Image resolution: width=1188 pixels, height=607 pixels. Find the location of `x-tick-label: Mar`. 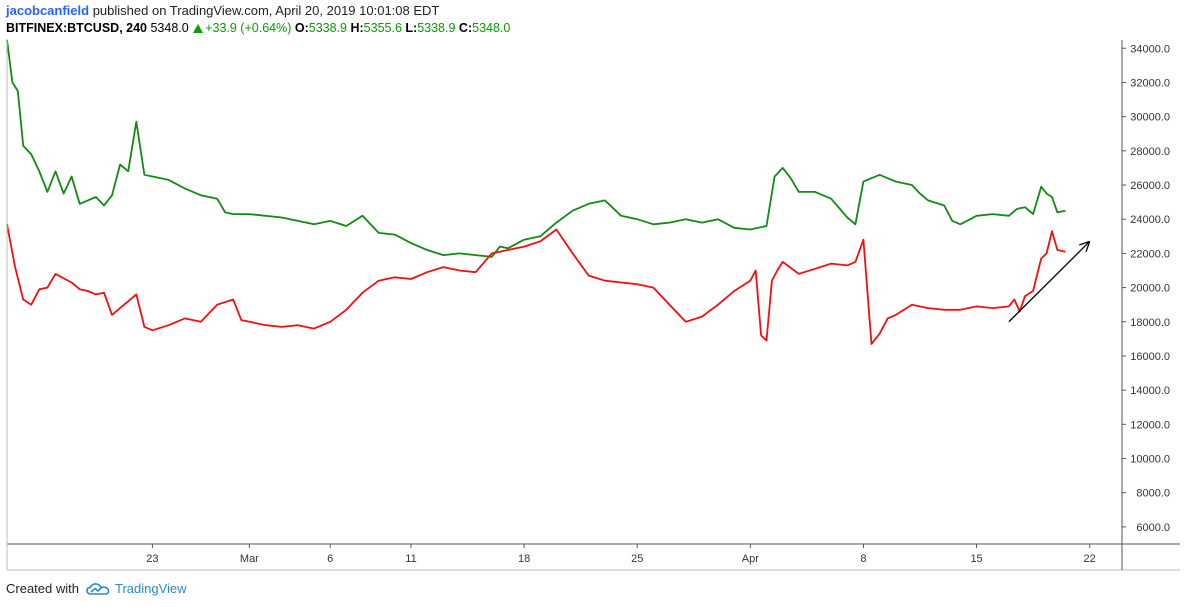

x-tick-label: Mar is located at coordinates (249, 559).